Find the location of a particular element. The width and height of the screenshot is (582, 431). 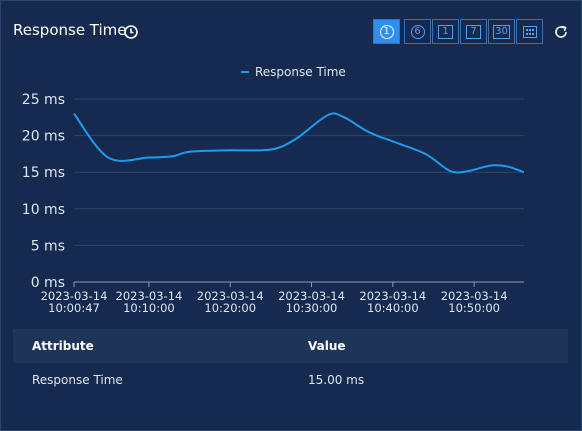

y-tick-label: 20 ms is located at coordinates (43, 137).